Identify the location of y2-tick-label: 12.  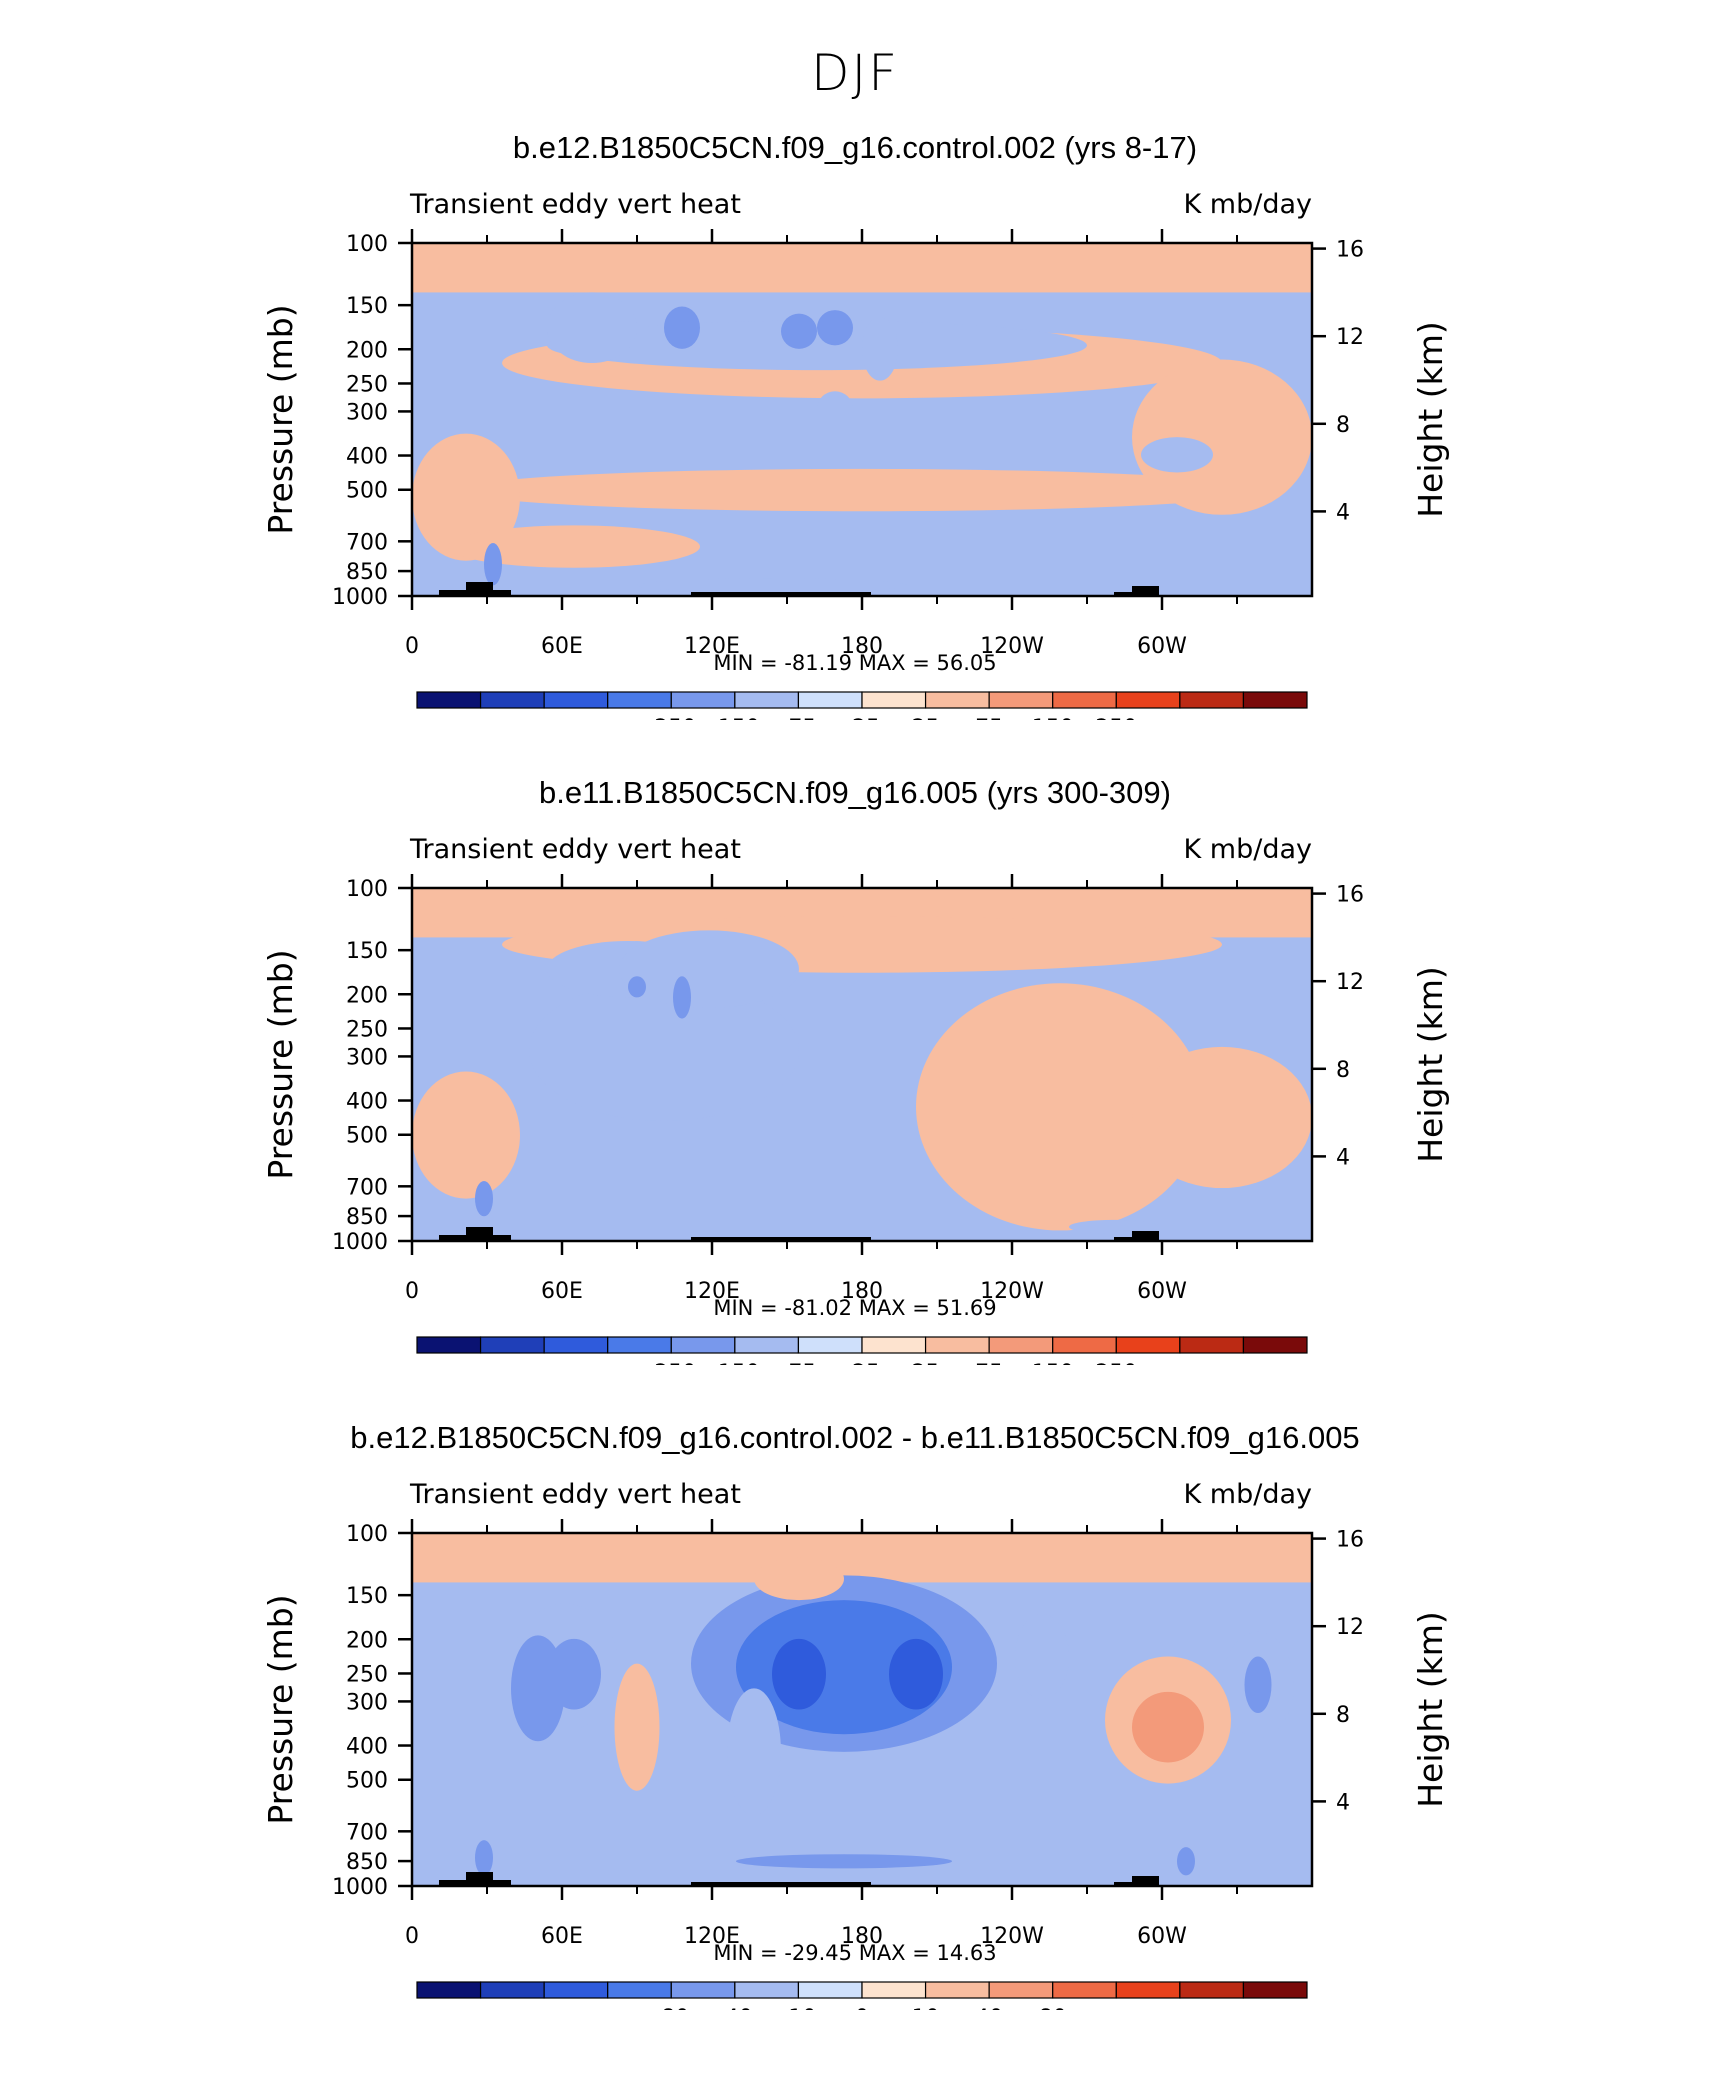
(1350, 337).